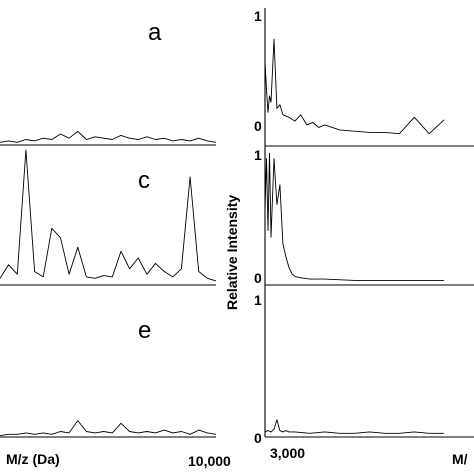 The width and height of the screenshot is (474, 474). I want to click on panel-f-series-line, so click(354, 426).